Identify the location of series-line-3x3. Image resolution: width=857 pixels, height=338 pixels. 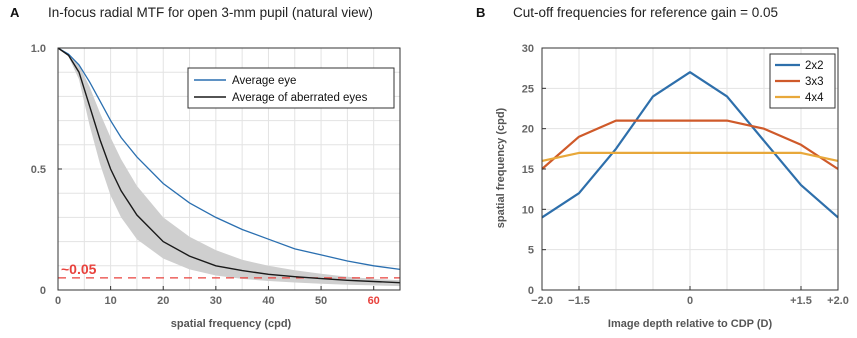
(690, 144).